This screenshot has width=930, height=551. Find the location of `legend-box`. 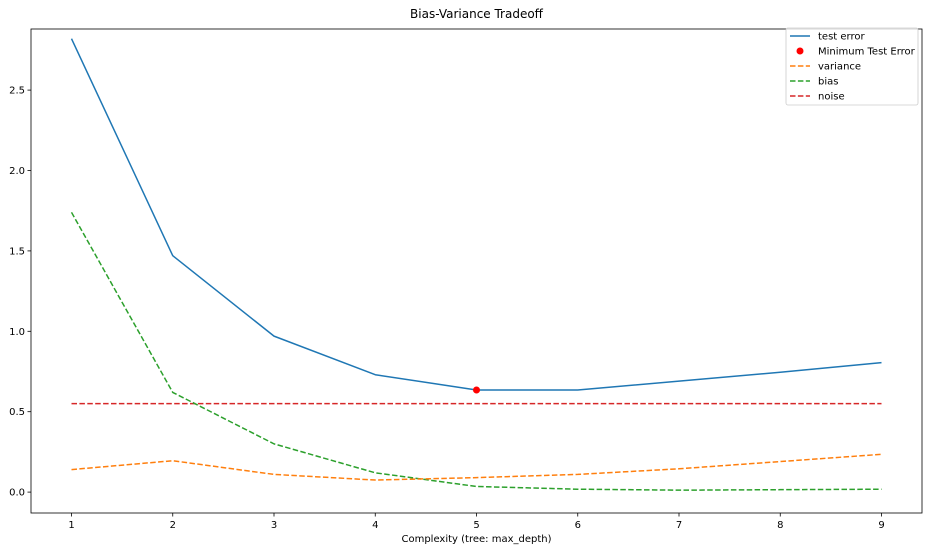

legend-box is located at coordinates (852, 66).